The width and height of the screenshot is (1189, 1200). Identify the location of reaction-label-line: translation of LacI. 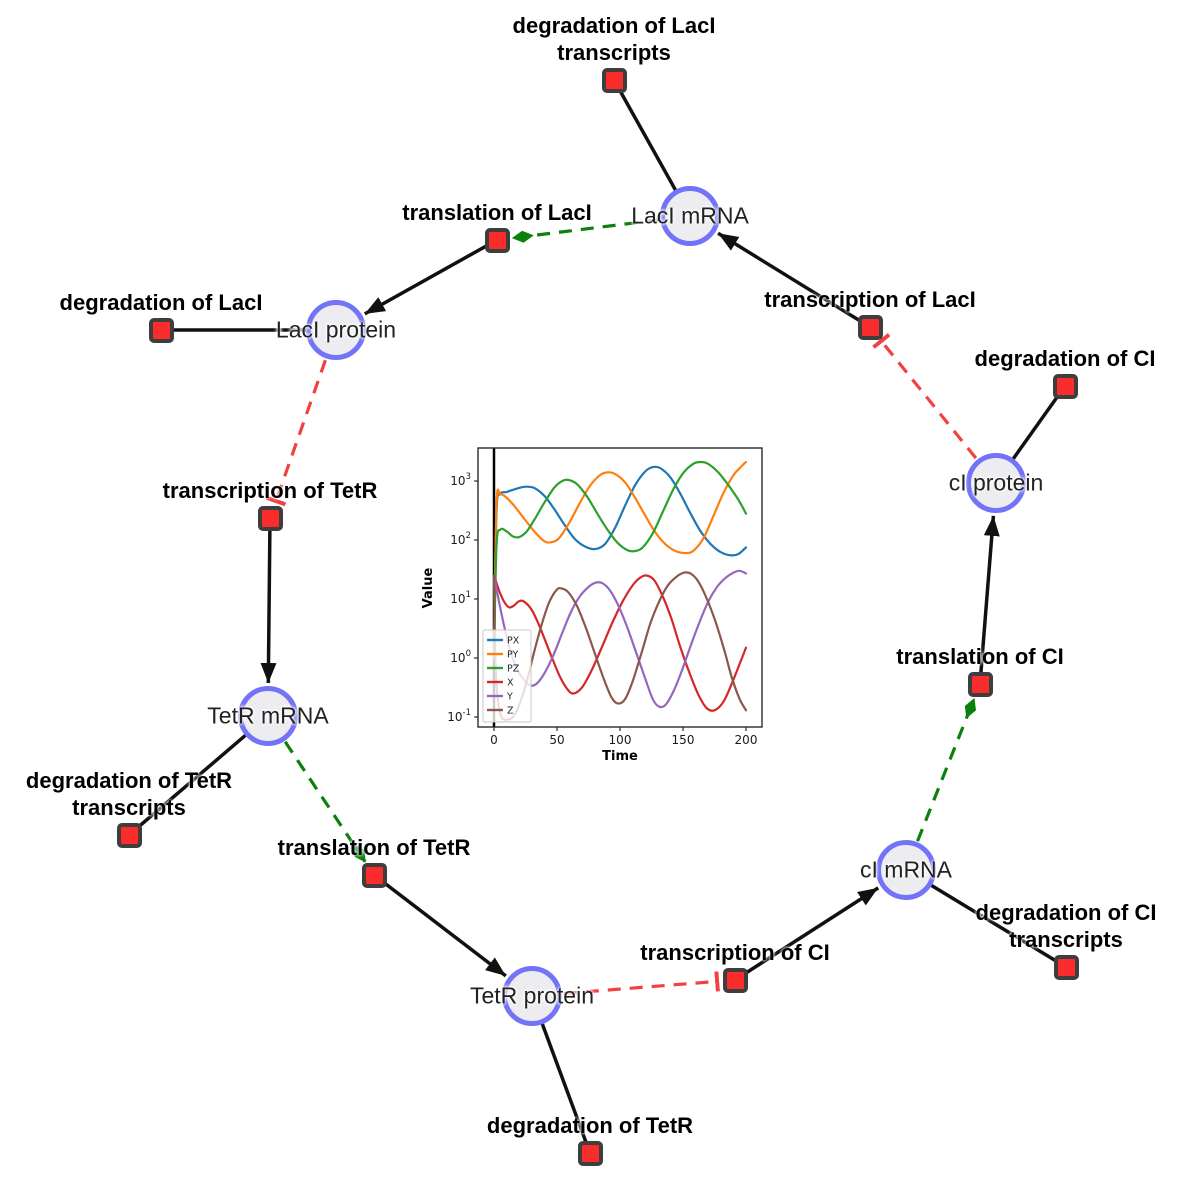
(497, 212).